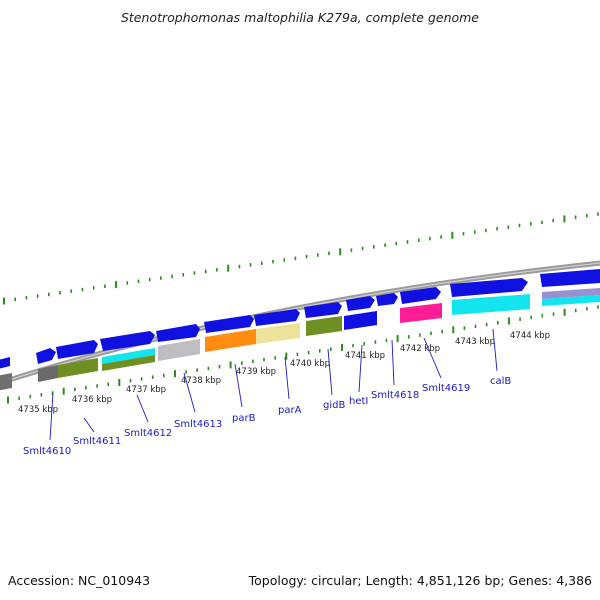 Image resolution: width=600 pixels, height=600 pixels. Describe the element at coordinates (47, 451) in the screenshot. I see `gene-label-smlt4610: Smlt4610` at that location.